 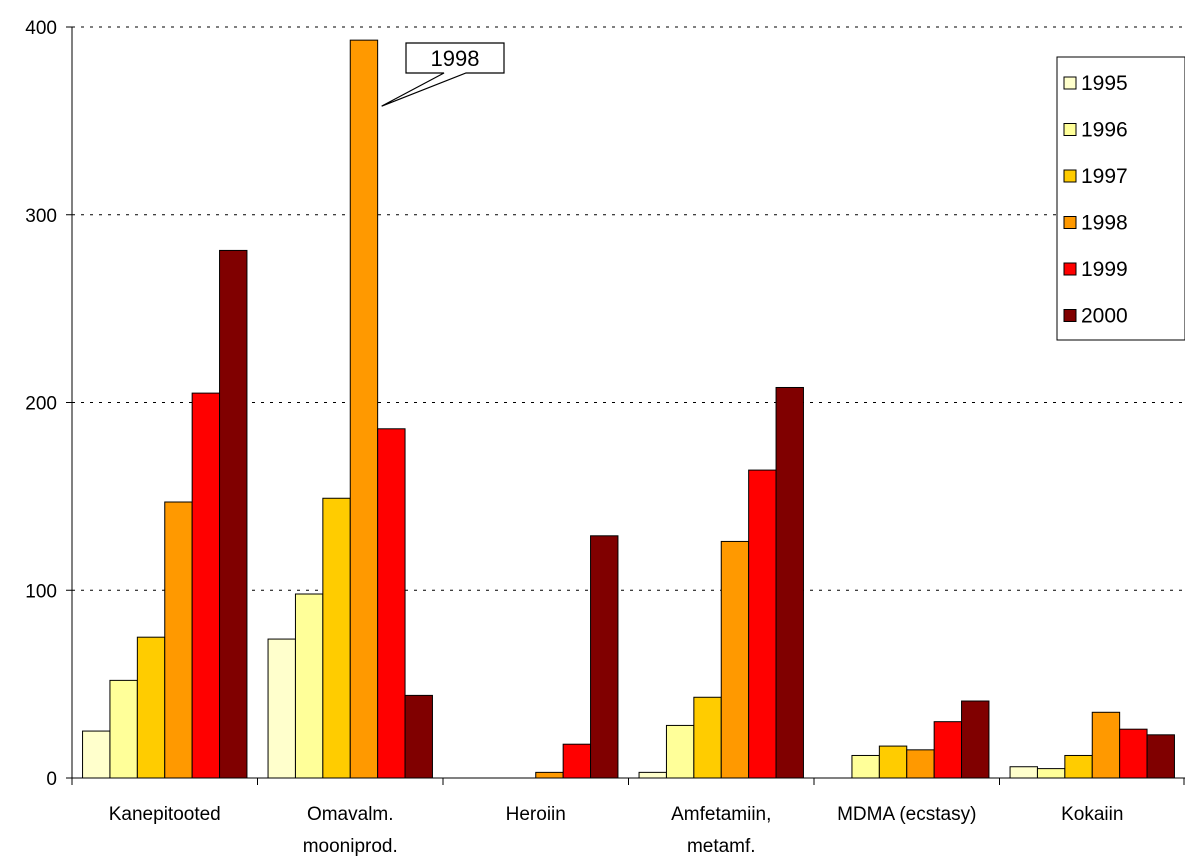 What do you see at coordinates (721, 814) in the screenshot?
I see `x-category-label: Amfetamiin,` at bounding box center [721, 814].